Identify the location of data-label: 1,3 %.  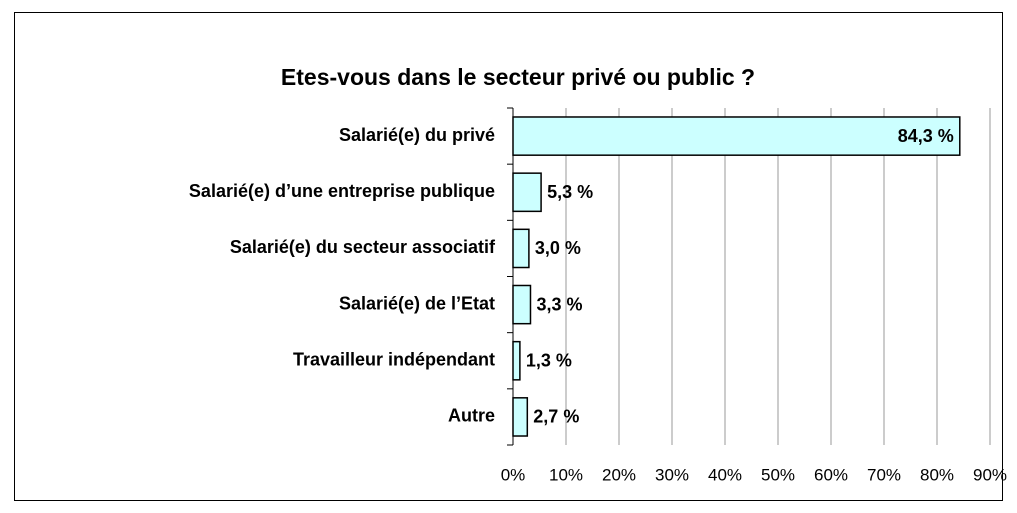
(549, 361).